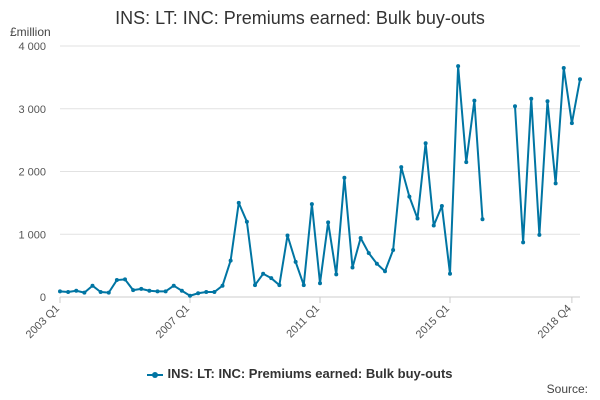  I want to click on x-tick-label: 2015 Q1, so click(433, 322).